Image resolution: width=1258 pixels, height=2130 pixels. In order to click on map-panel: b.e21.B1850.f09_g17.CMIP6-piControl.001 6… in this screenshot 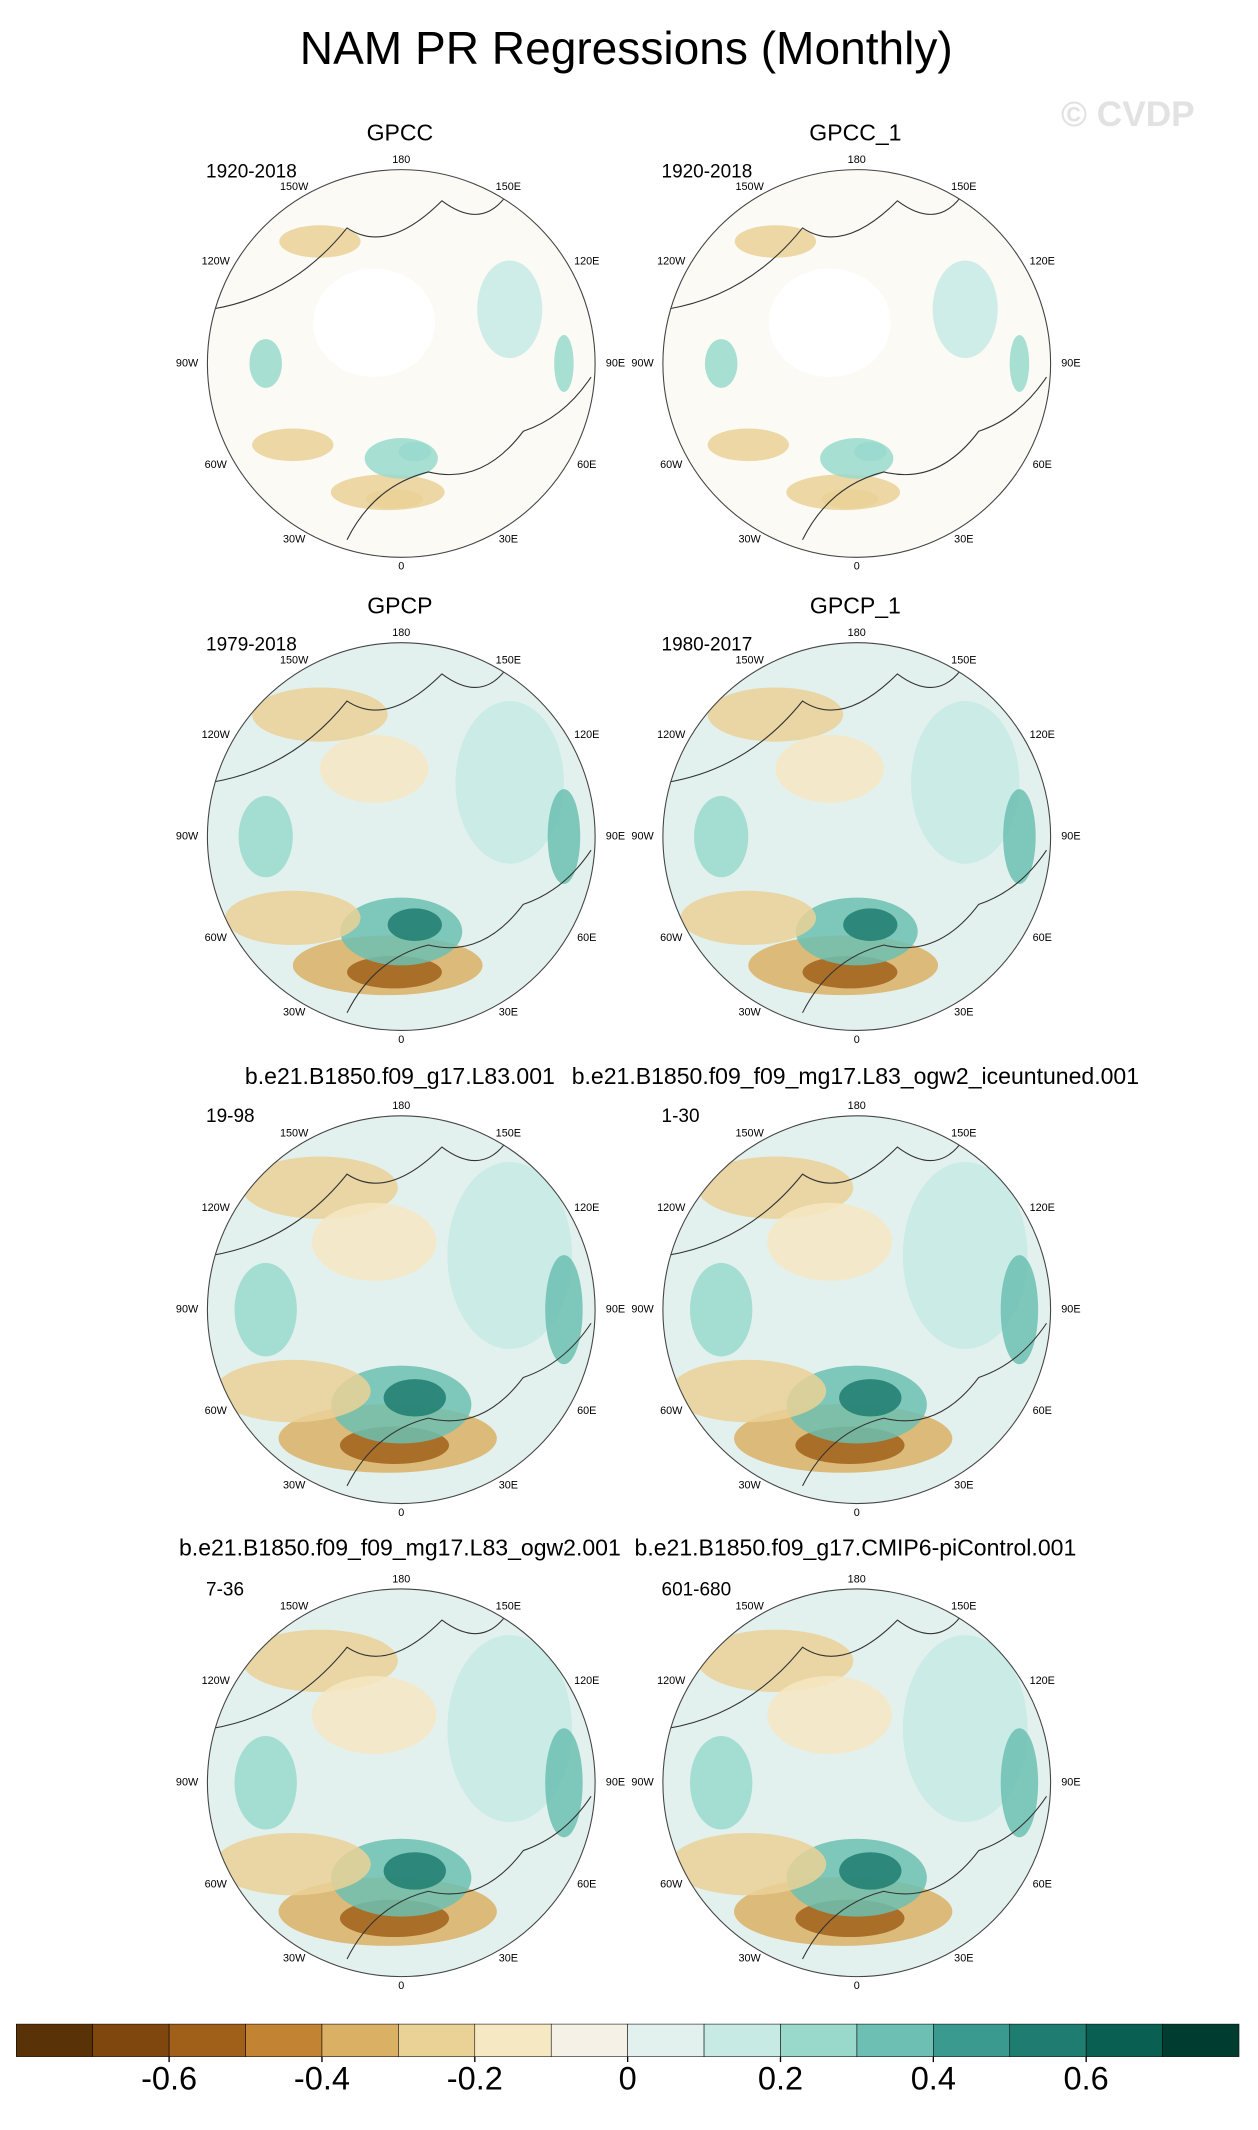, I will do `click(855, 1763)`.